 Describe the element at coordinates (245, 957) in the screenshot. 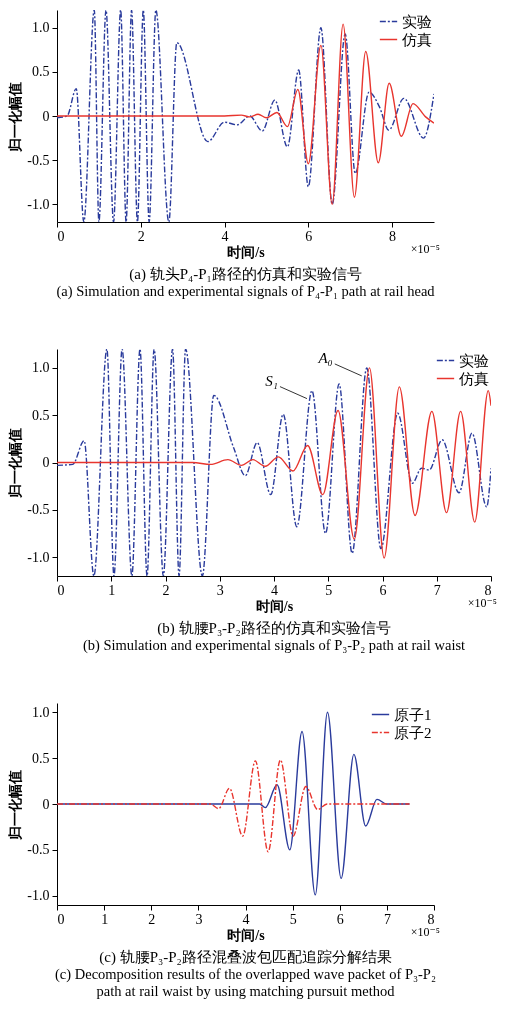

I see `text: (c) 轨腰P₃-P₂路径混叠波包匹配追踪分解结果` at that location.